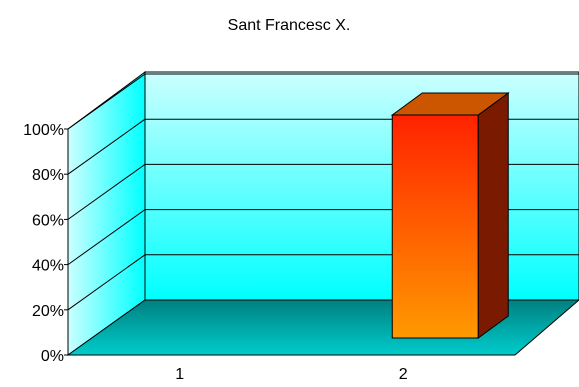  What do you see at coordinates (48, 220) in the screenshot?
I see `y-tick-label: 60%` at bounding box center [48, 220].